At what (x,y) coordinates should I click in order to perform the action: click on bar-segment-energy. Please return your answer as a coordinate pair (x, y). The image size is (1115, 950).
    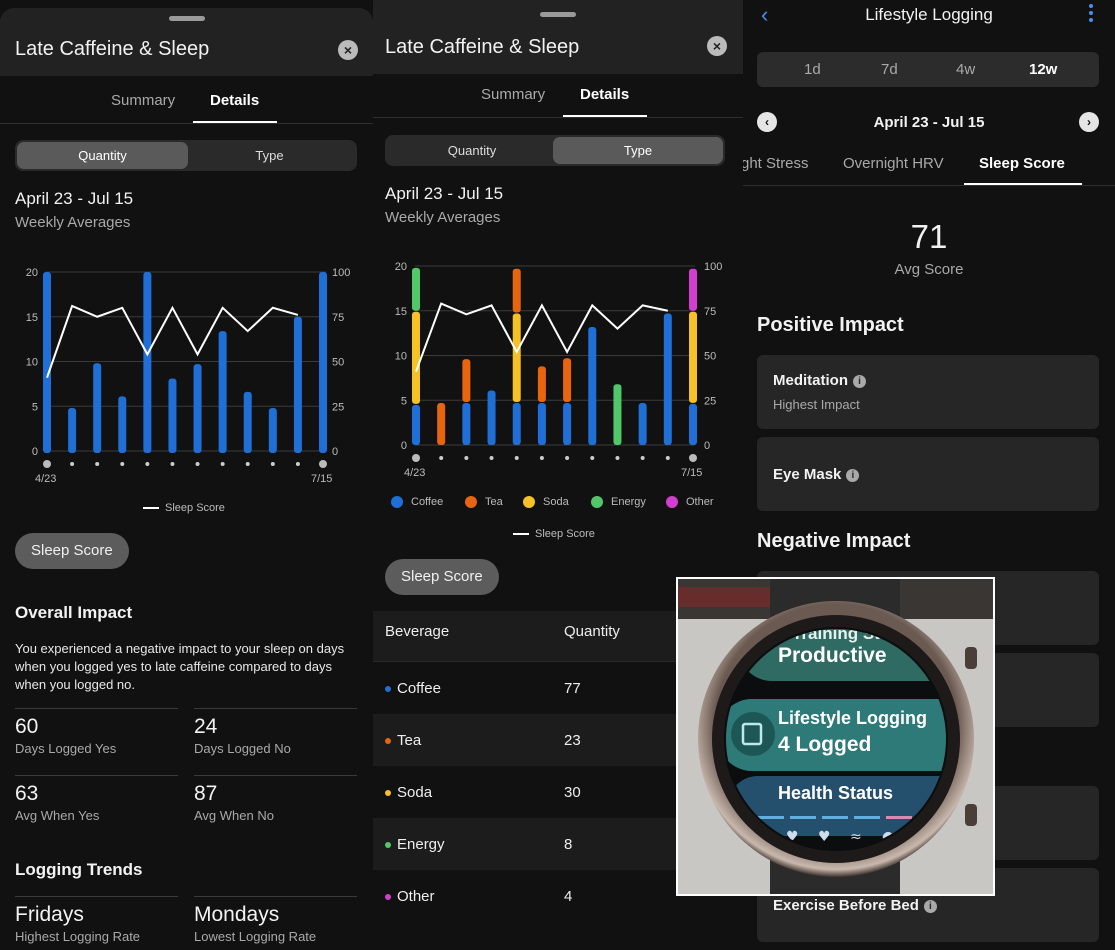
    Looking at the image, I should click on (617, 414).